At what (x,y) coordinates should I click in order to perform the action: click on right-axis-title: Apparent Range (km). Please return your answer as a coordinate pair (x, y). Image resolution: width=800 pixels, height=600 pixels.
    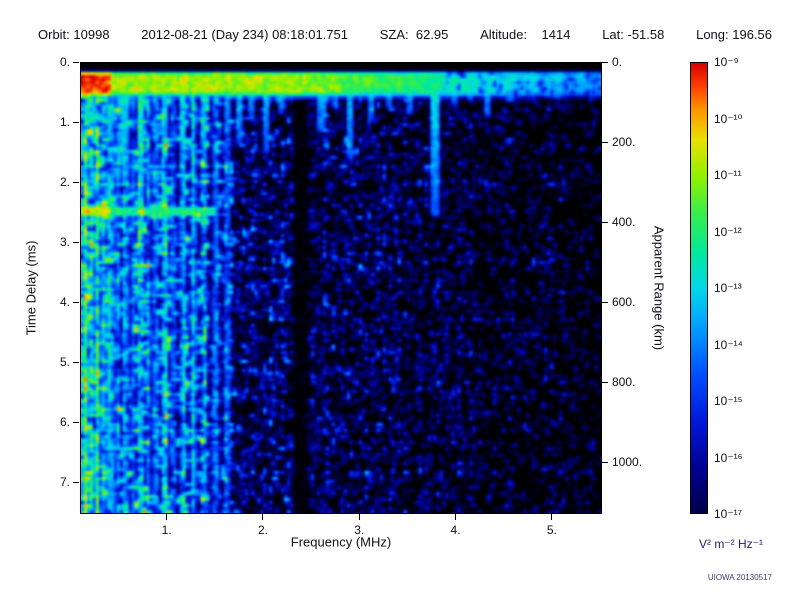
    Looking at the image, I should click on (659, 288).